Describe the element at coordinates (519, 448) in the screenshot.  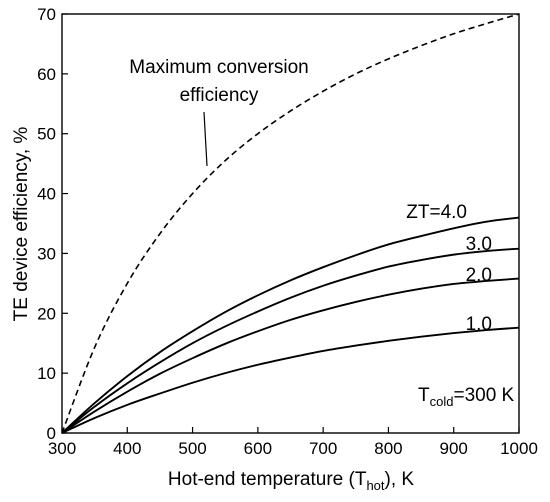
I see `x-tick-label: 1000` at that location.